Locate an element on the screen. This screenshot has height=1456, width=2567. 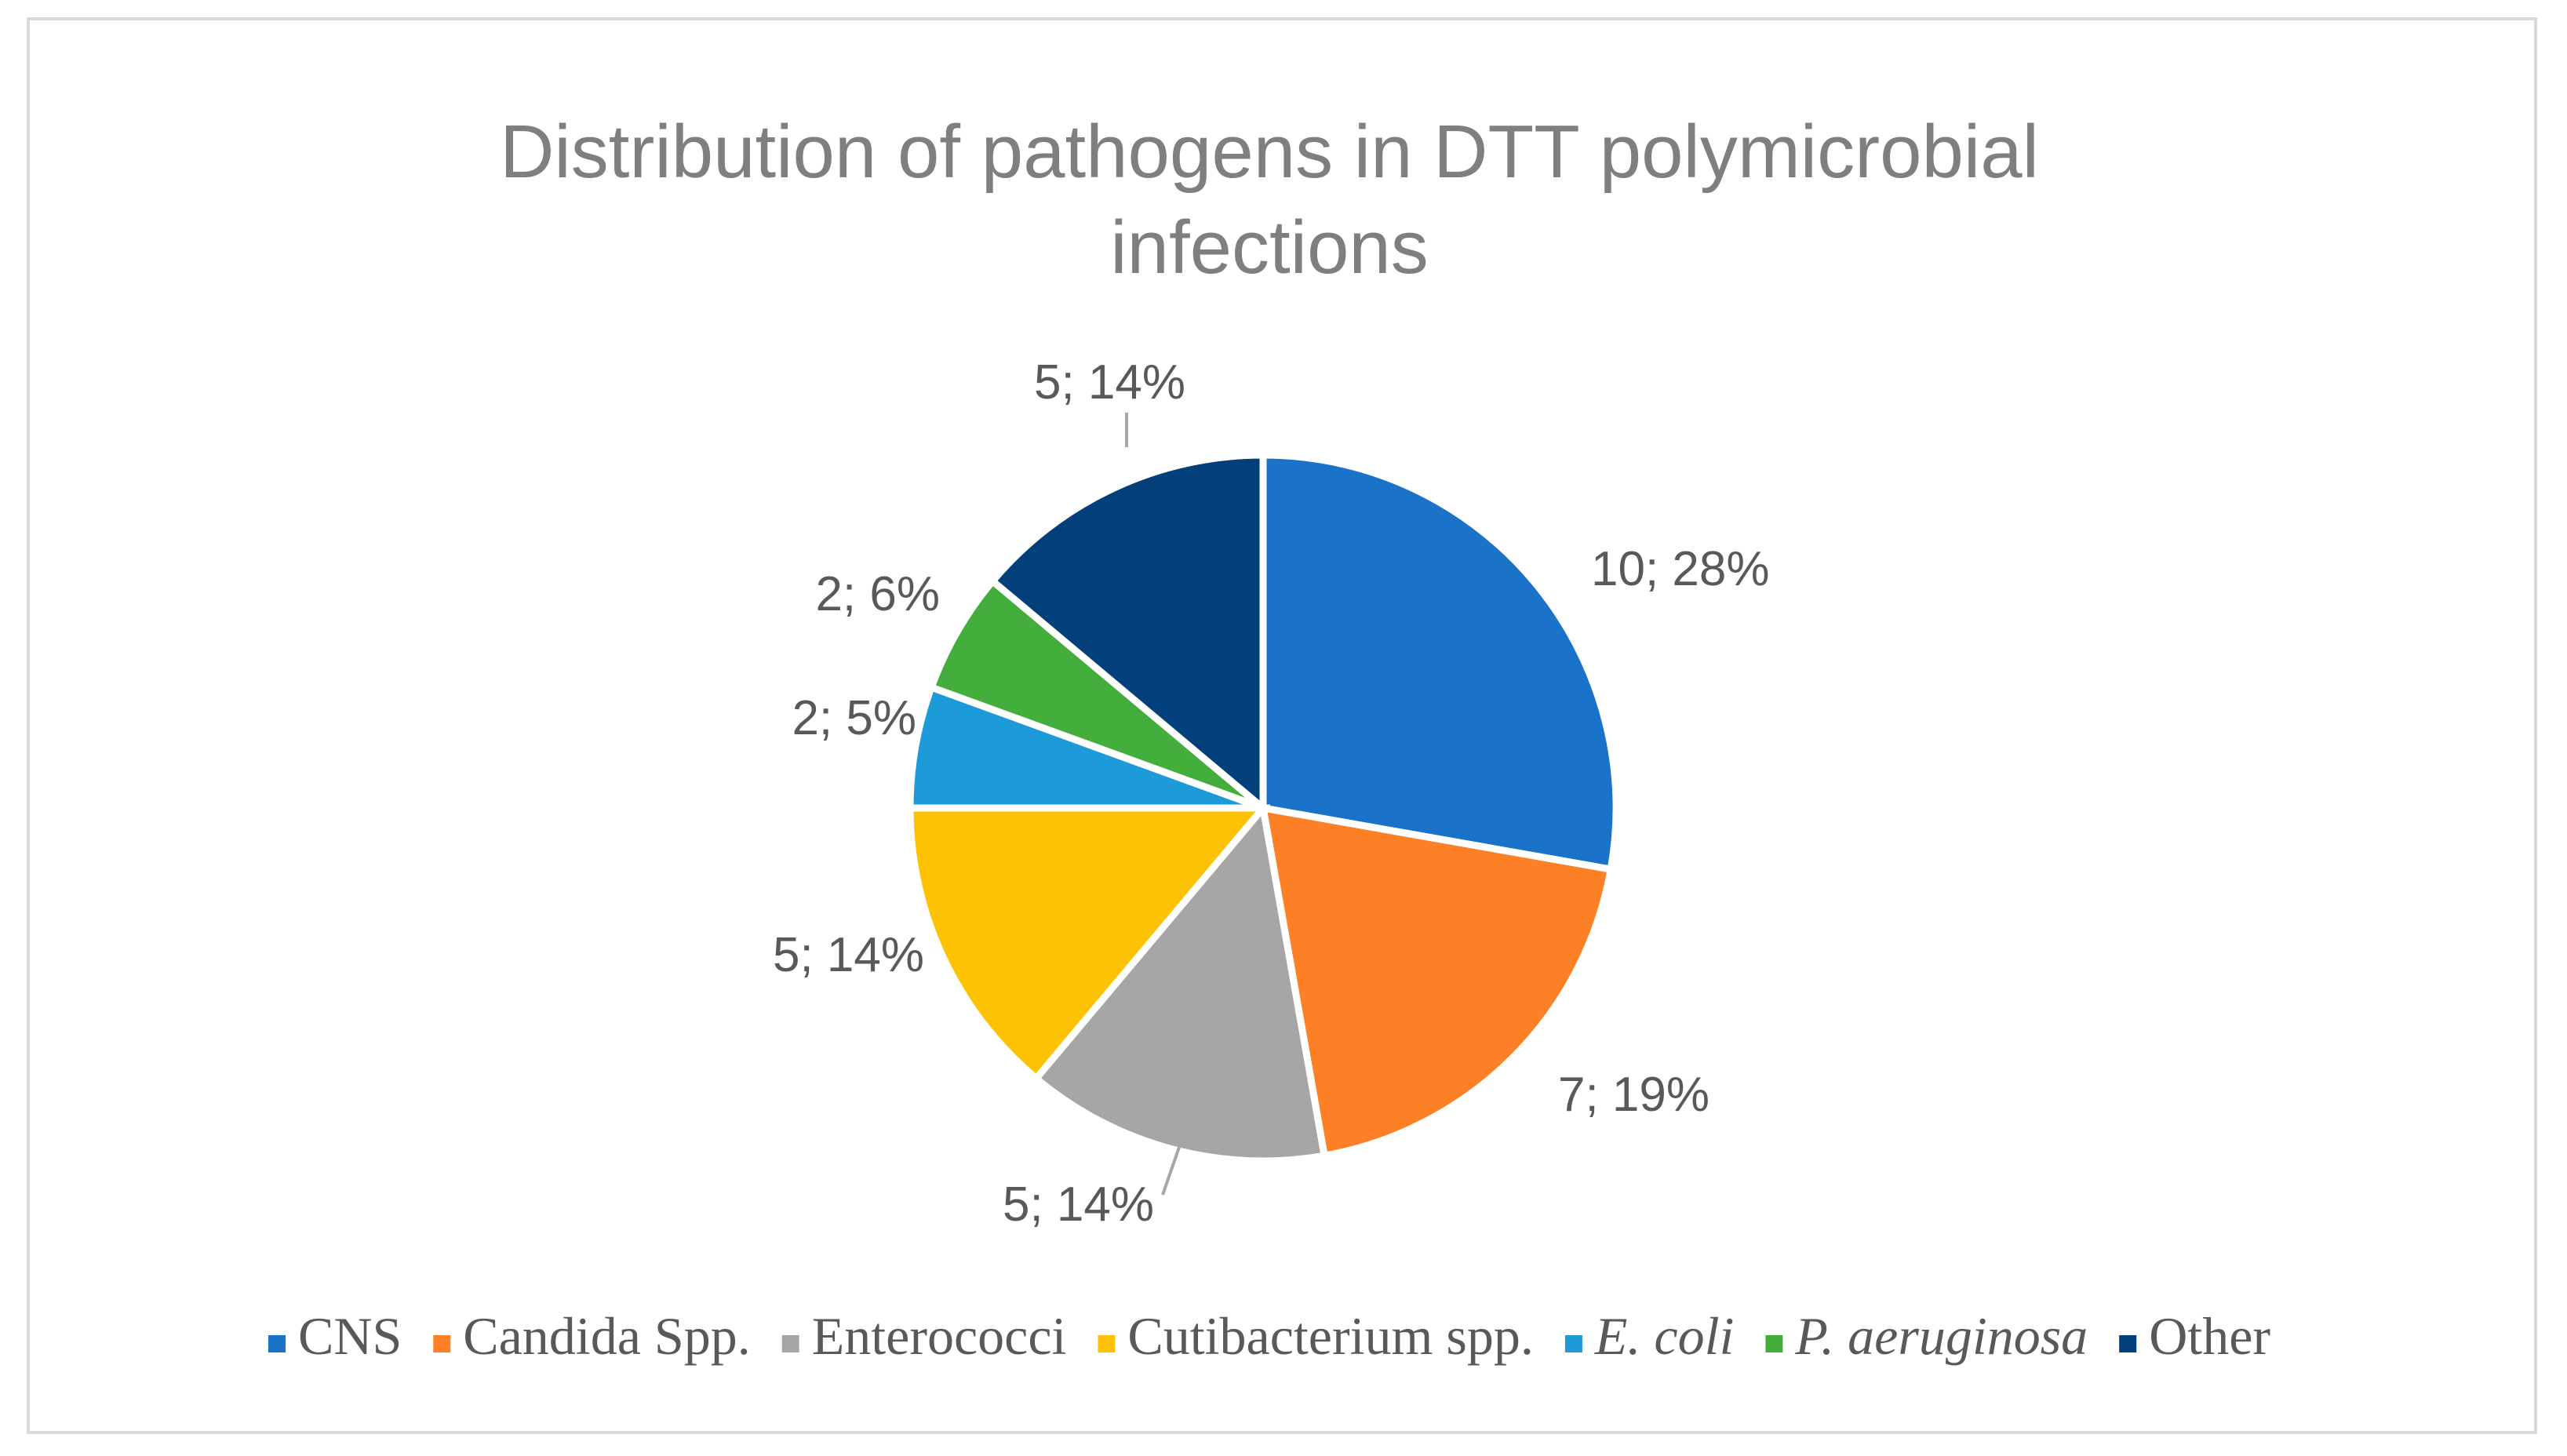
legend-item-p-aeruginosa: P. aeruginosa is located at coordinates (1926, 1336).